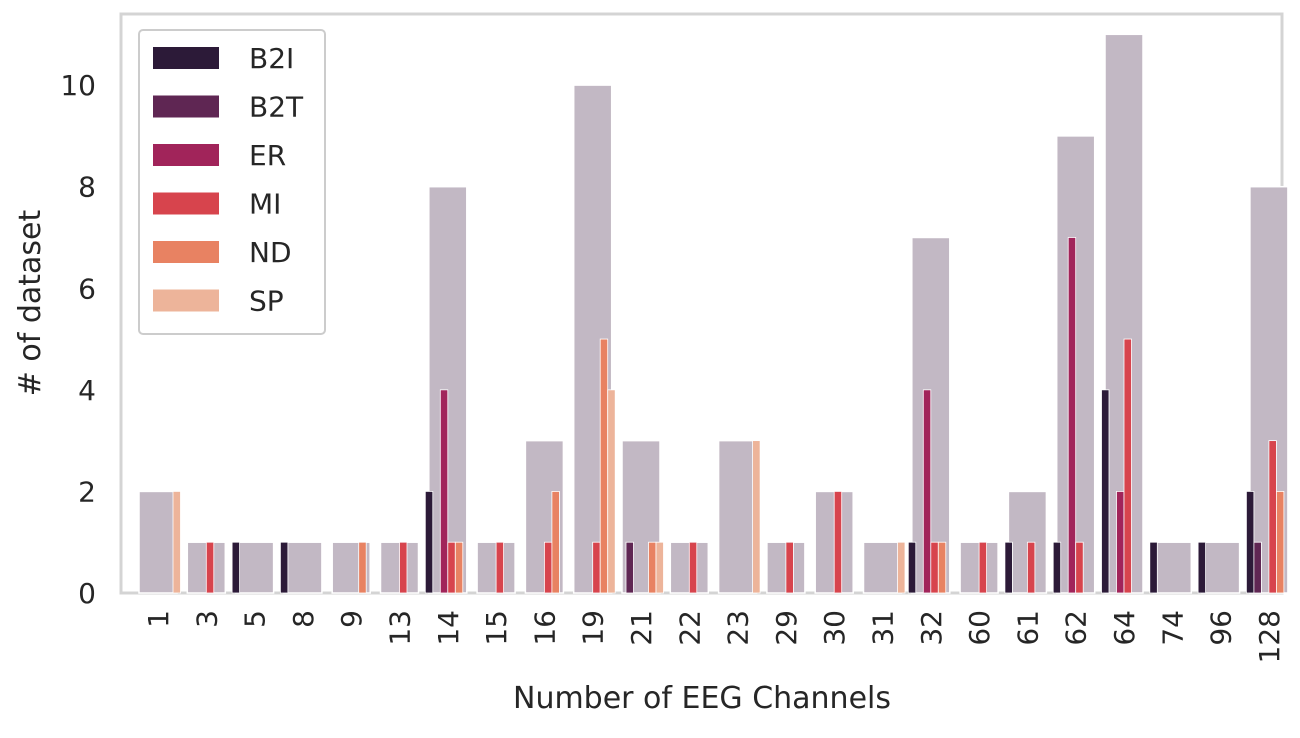 Image resolution: width=1300 pixels, height=738 pixels. What do you see at coordinates (186, 252) in the screenshot?
I see `legend-swatch-nd` at bounding box center [186, 252].